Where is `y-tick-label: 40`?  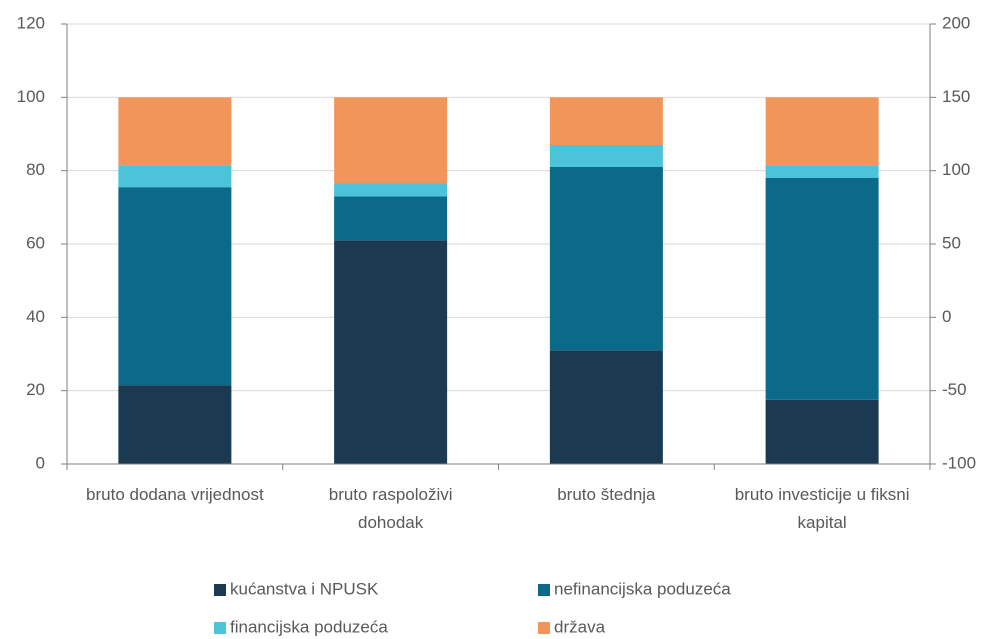 y-tick-label: 40 is located at coordinates (35, 316).